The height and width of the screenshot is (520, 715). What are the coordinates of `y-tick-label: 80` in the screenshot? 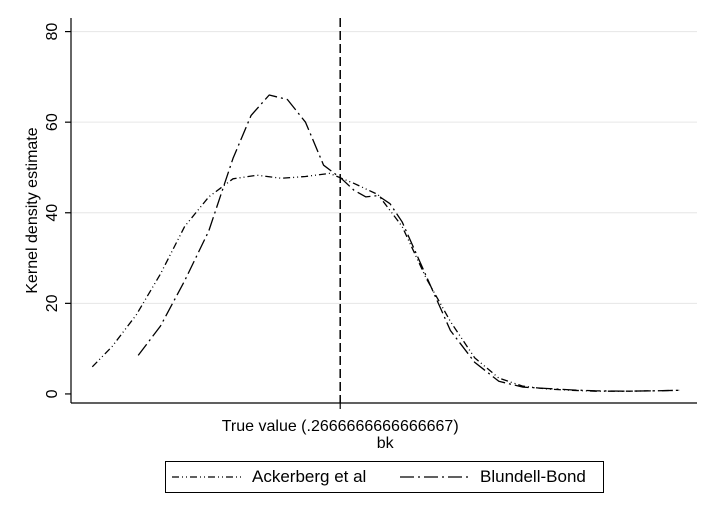 It's located at (52, 32).